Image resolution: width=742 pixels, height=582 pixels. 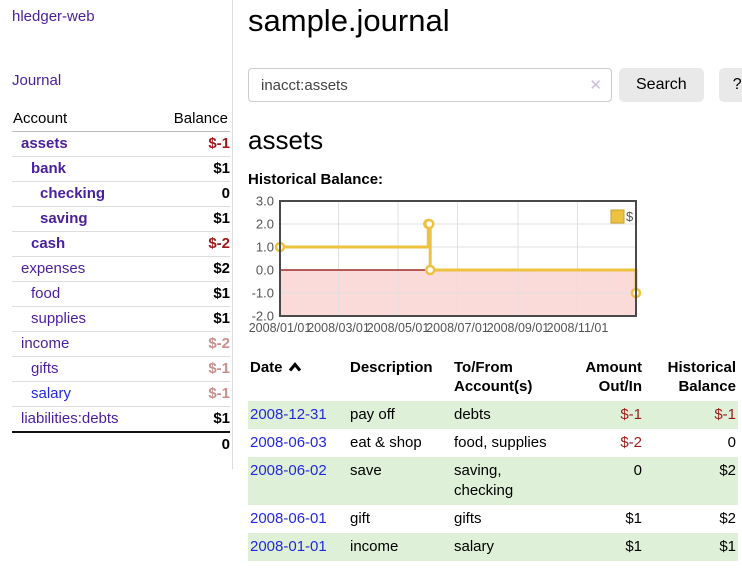 I want to click on search-box: ✕, so click(x=430, y=85).